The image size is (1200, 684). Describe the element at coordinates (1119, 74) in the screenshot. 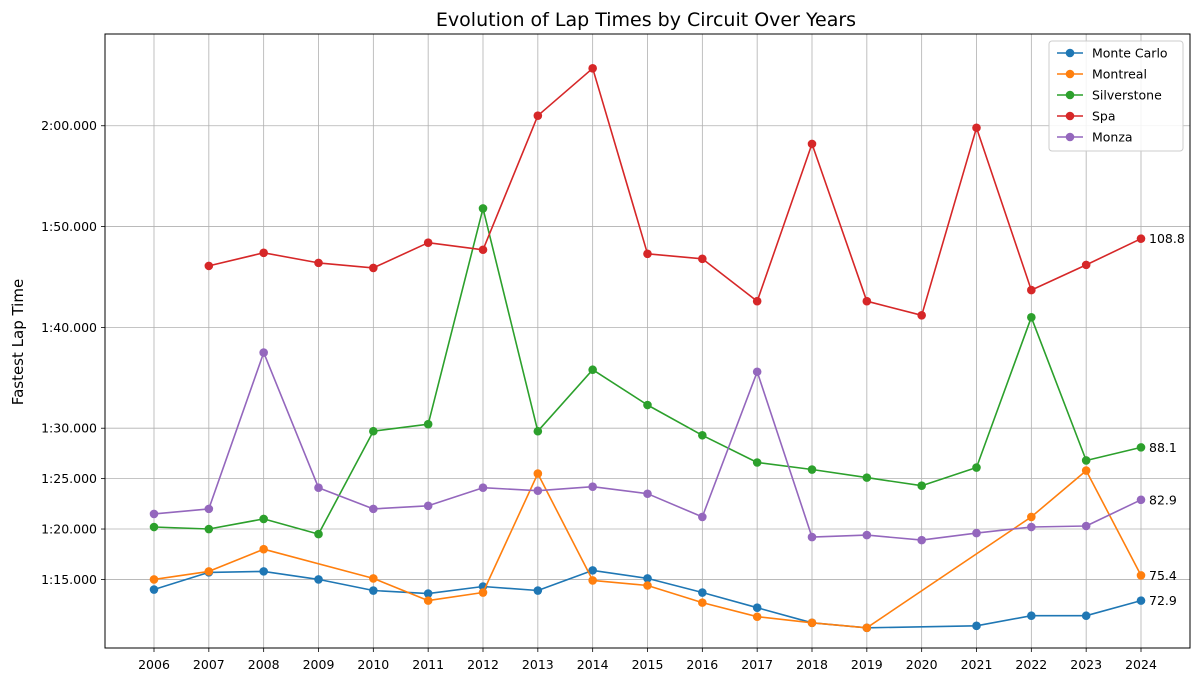

I see `legend-label: Montreal` at that location.